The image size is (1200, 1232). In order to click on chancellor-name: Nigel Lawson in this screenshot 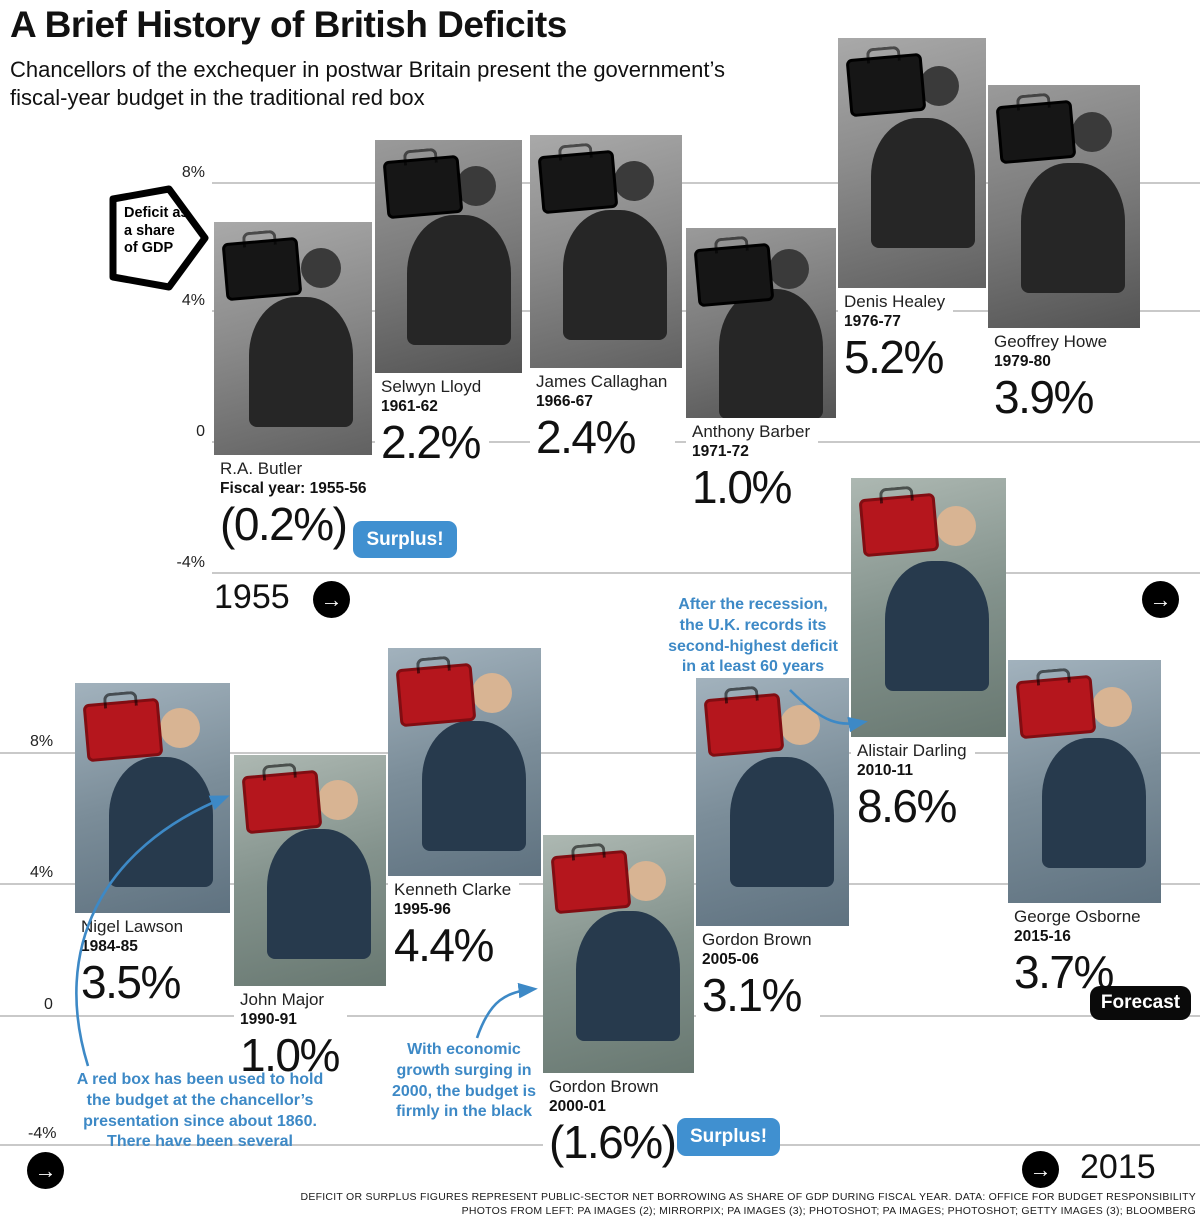, I will do `click(132, 926)`.